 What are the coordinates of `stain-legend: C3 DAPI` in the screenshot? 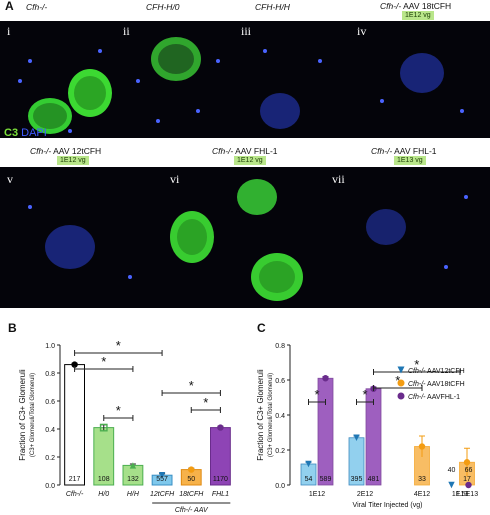 It's located at (25, 133).